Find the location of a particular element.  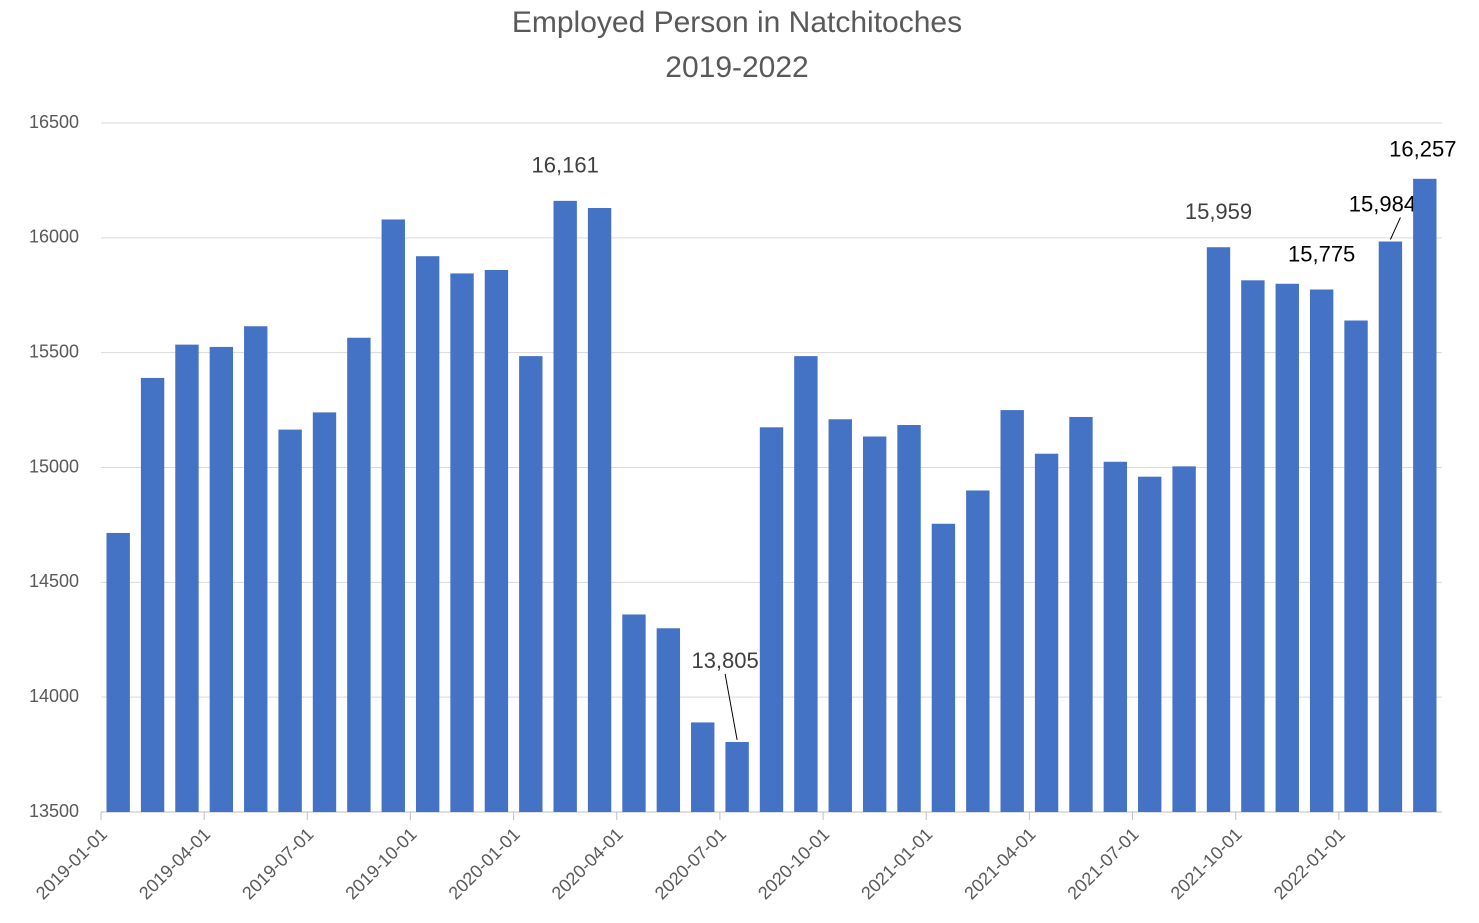

x-tick-label: 2020-01-01 is located at coordinates (484, 863).